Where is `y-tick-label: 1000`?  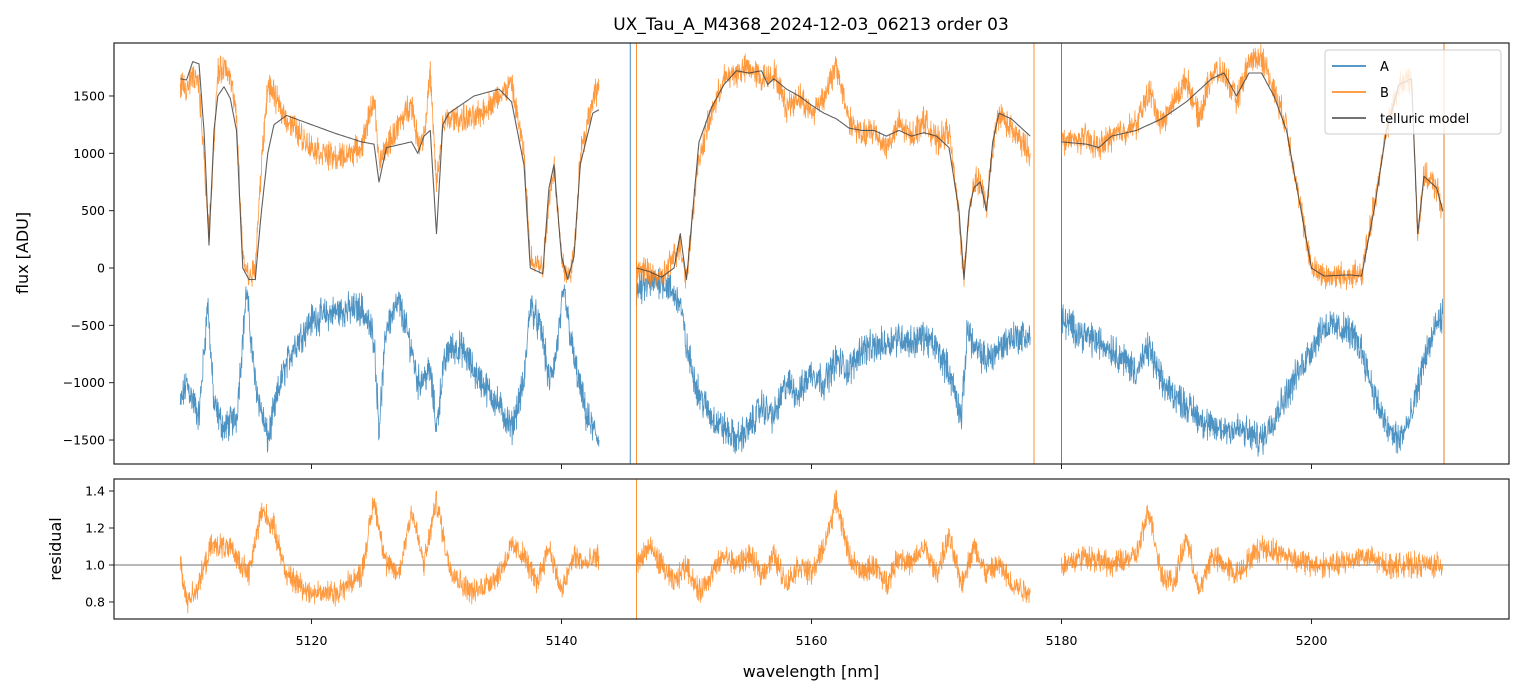
y-tick-label: 1000 is located at coordinates (89, 153).